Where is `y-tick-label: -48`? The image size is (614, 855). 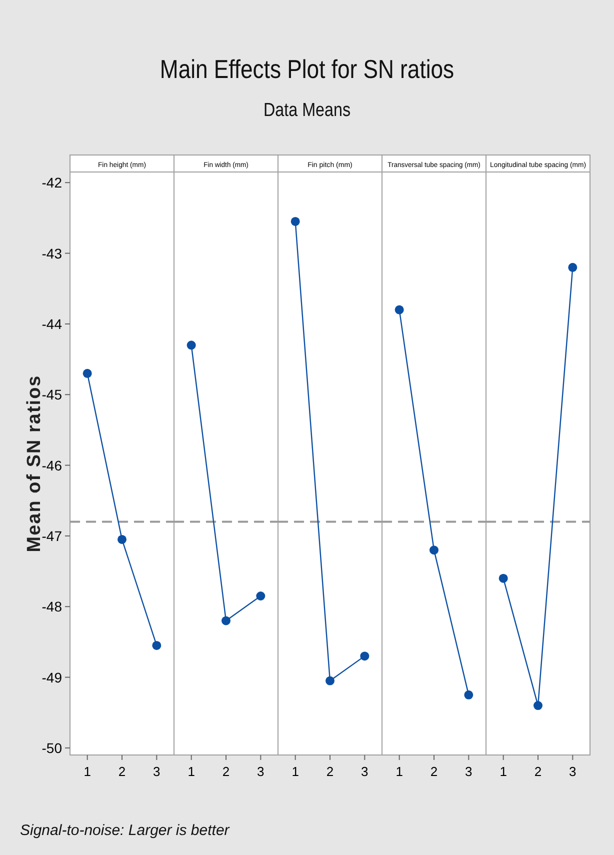
y-tick-label: -48 is located at coordinates (52, 606).